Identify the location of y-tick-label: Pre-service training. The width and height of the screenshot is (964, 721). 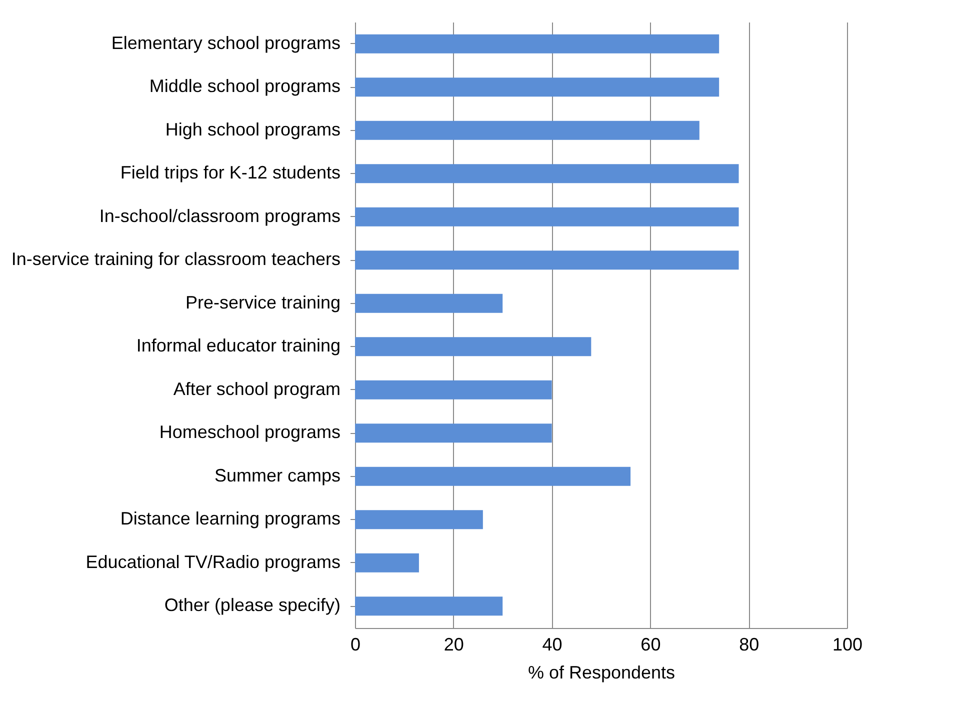
(262, 302).